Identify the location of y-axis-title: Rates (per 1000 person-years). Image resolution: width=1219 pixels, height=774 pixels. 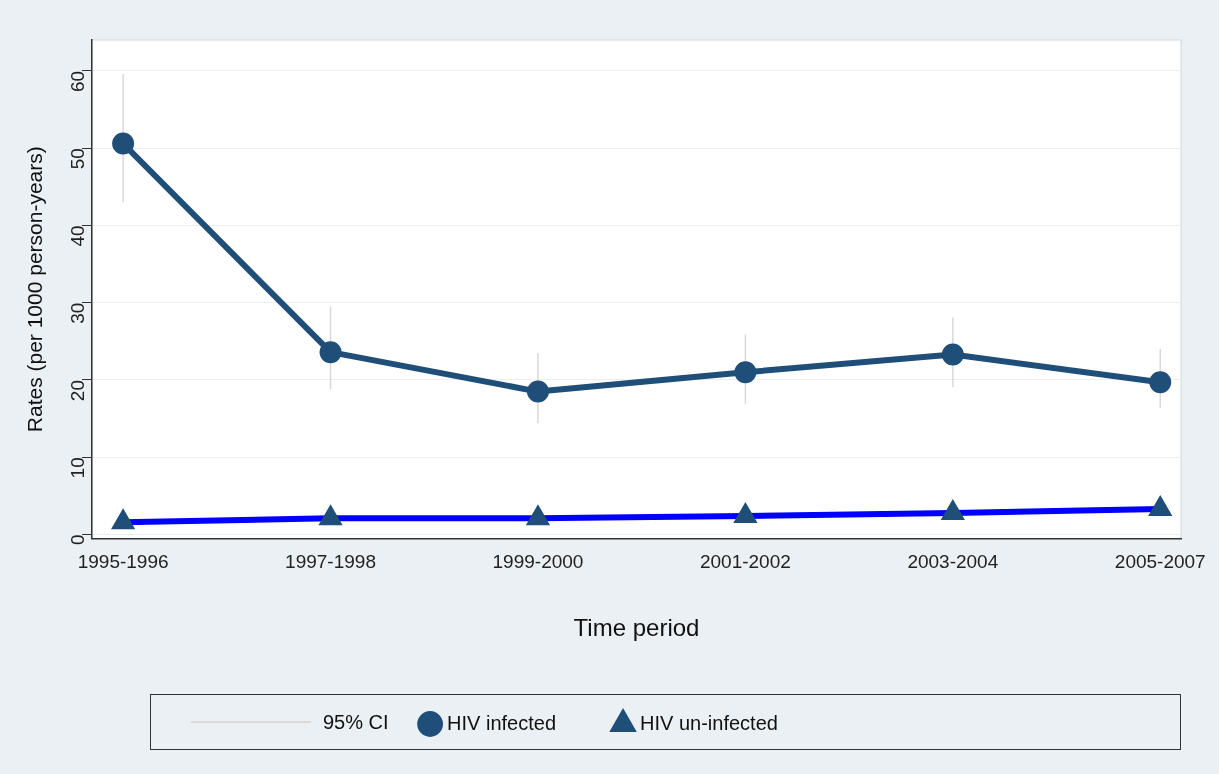
(35, 289).